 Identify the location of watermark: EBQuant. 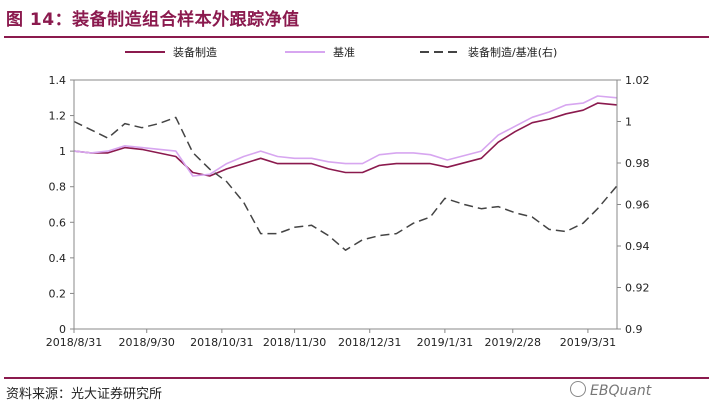
(610, 390).